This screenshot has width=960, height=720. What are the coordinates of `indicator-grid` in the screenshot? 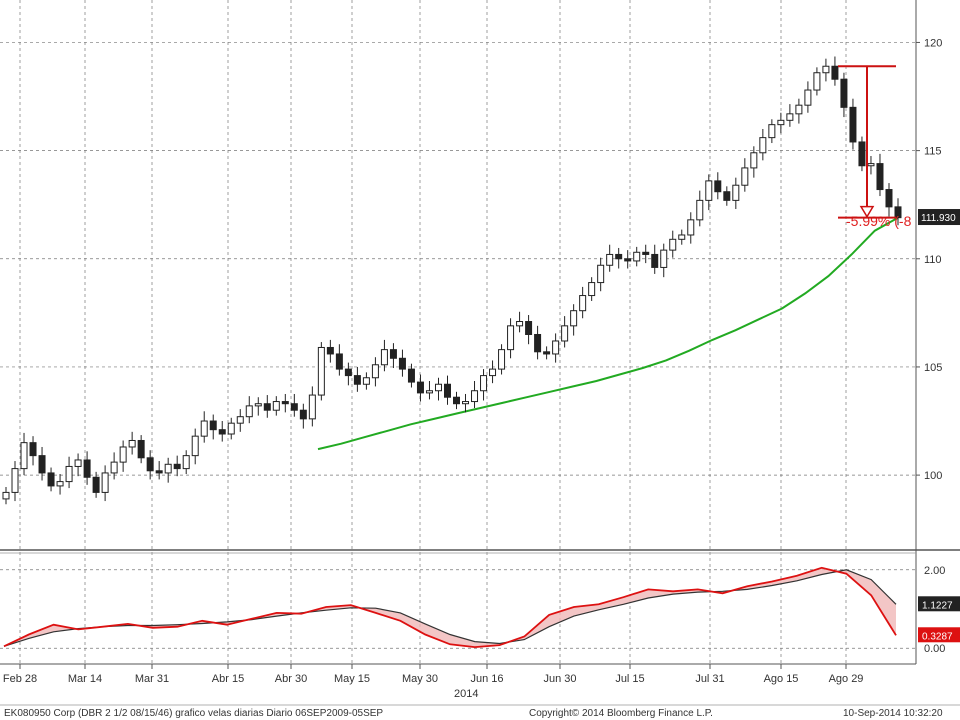 It's located at (458, 609).